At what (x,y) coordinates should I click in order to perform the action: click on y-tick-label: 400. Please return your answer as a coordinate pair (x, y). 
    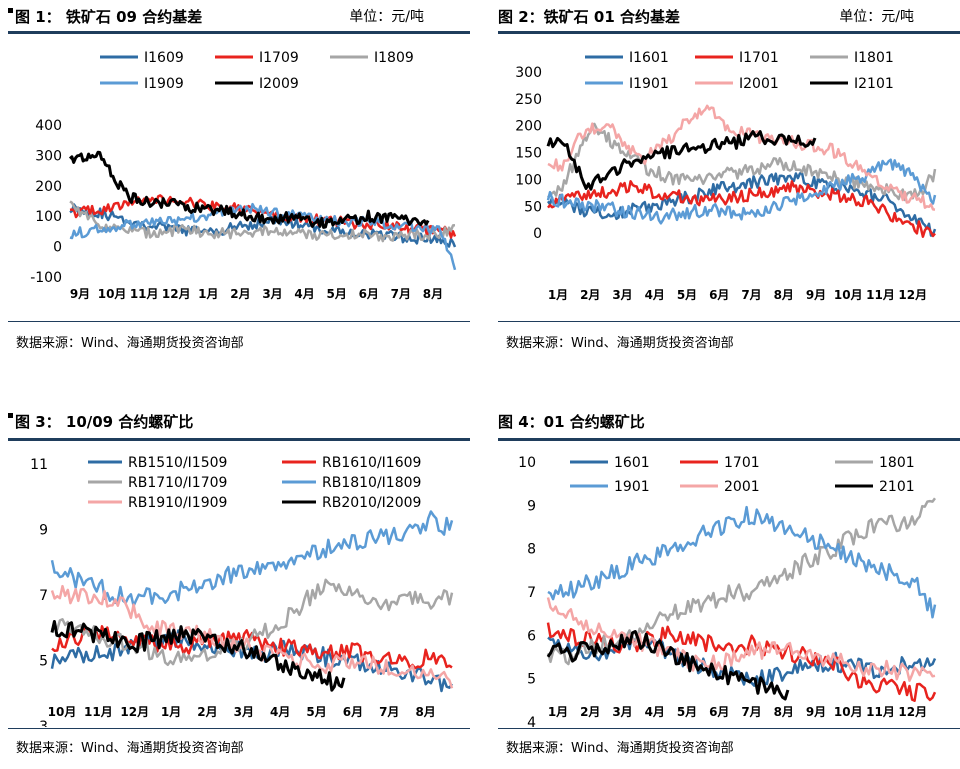
    Looking at the image, I should click on (48, 126).